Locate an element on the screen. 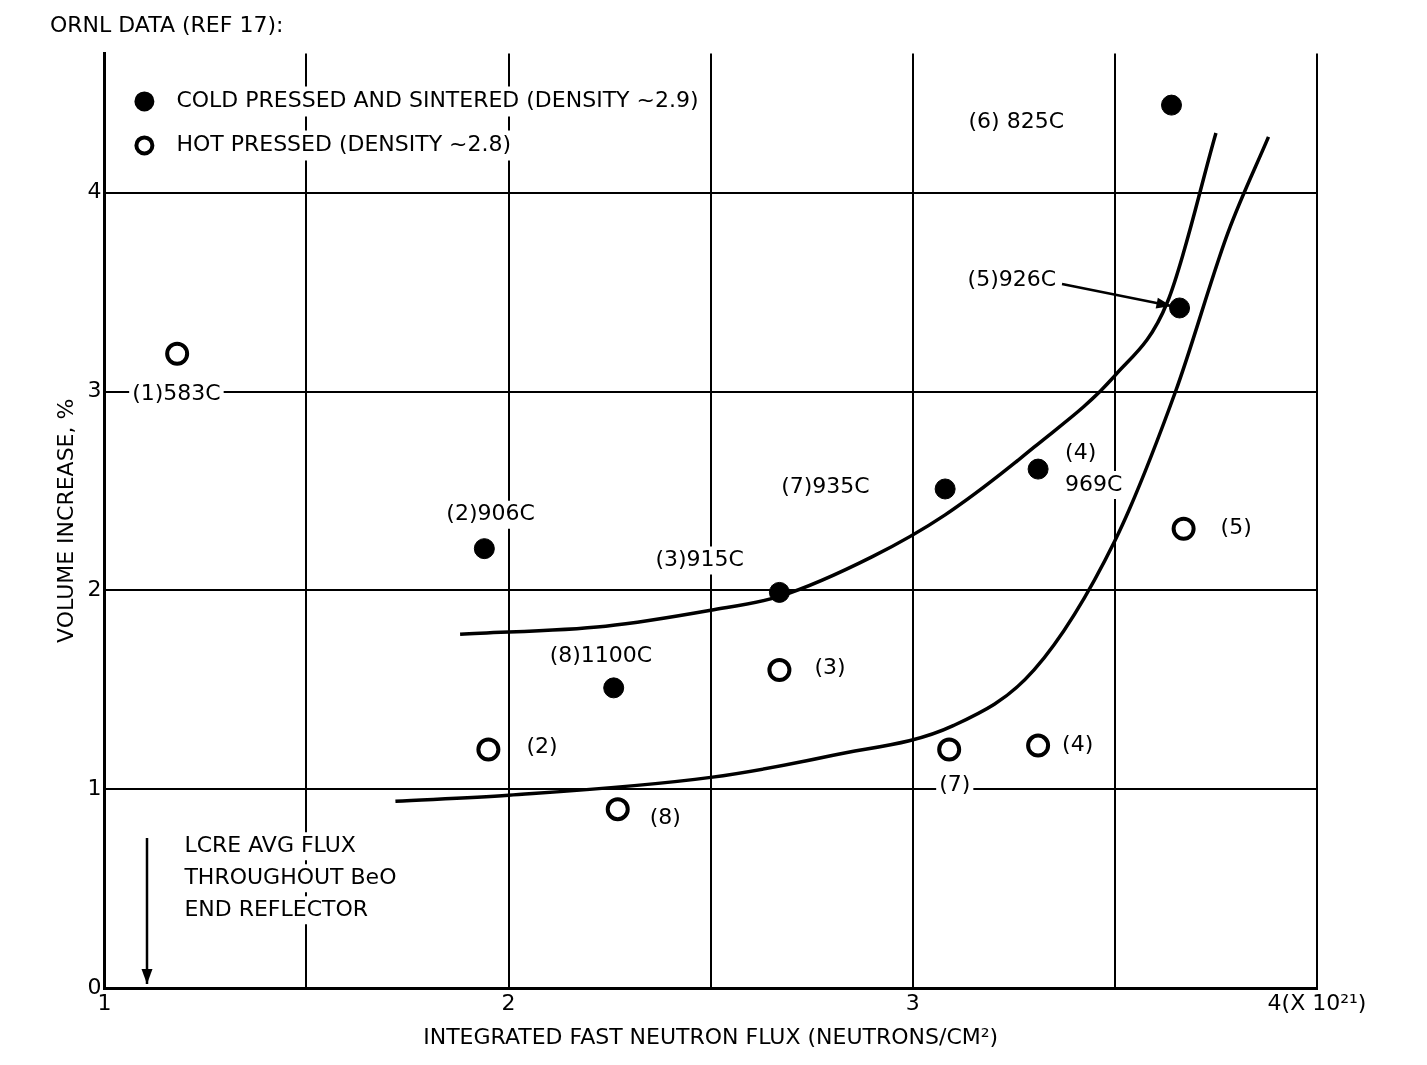  y-axis-title: VOLUME INCREASE, % is located at coordinates (65, 521).